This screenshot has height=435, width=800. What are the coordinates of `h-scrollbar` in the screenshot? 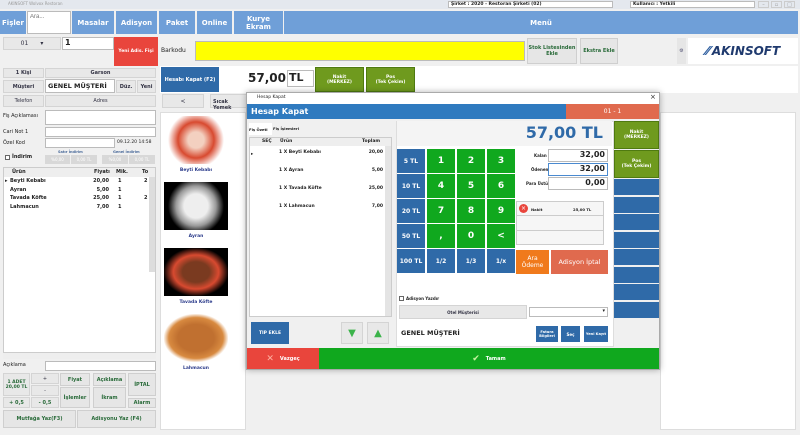 It's located at (79, 356).